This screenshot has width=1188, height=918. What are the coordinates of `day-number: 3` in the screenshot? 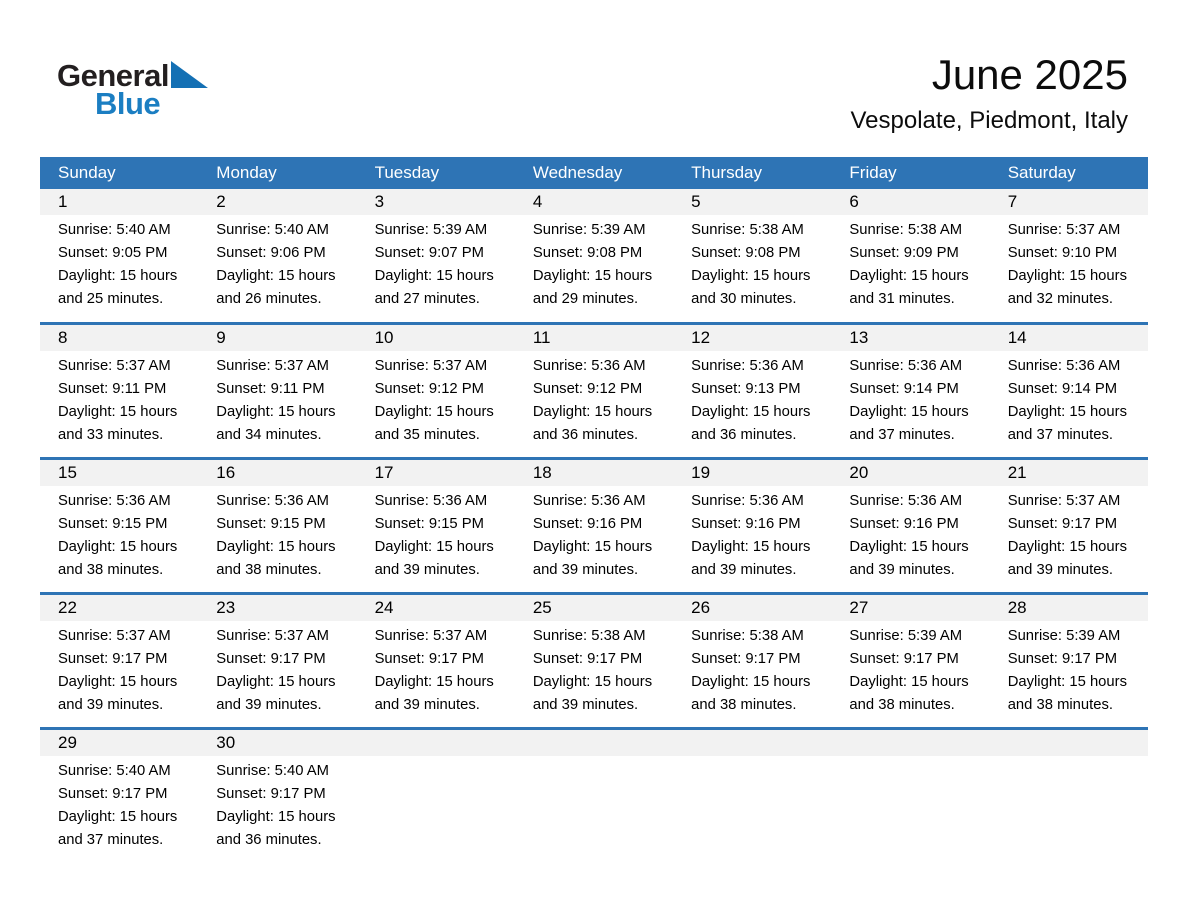 It's located at (379, 201).